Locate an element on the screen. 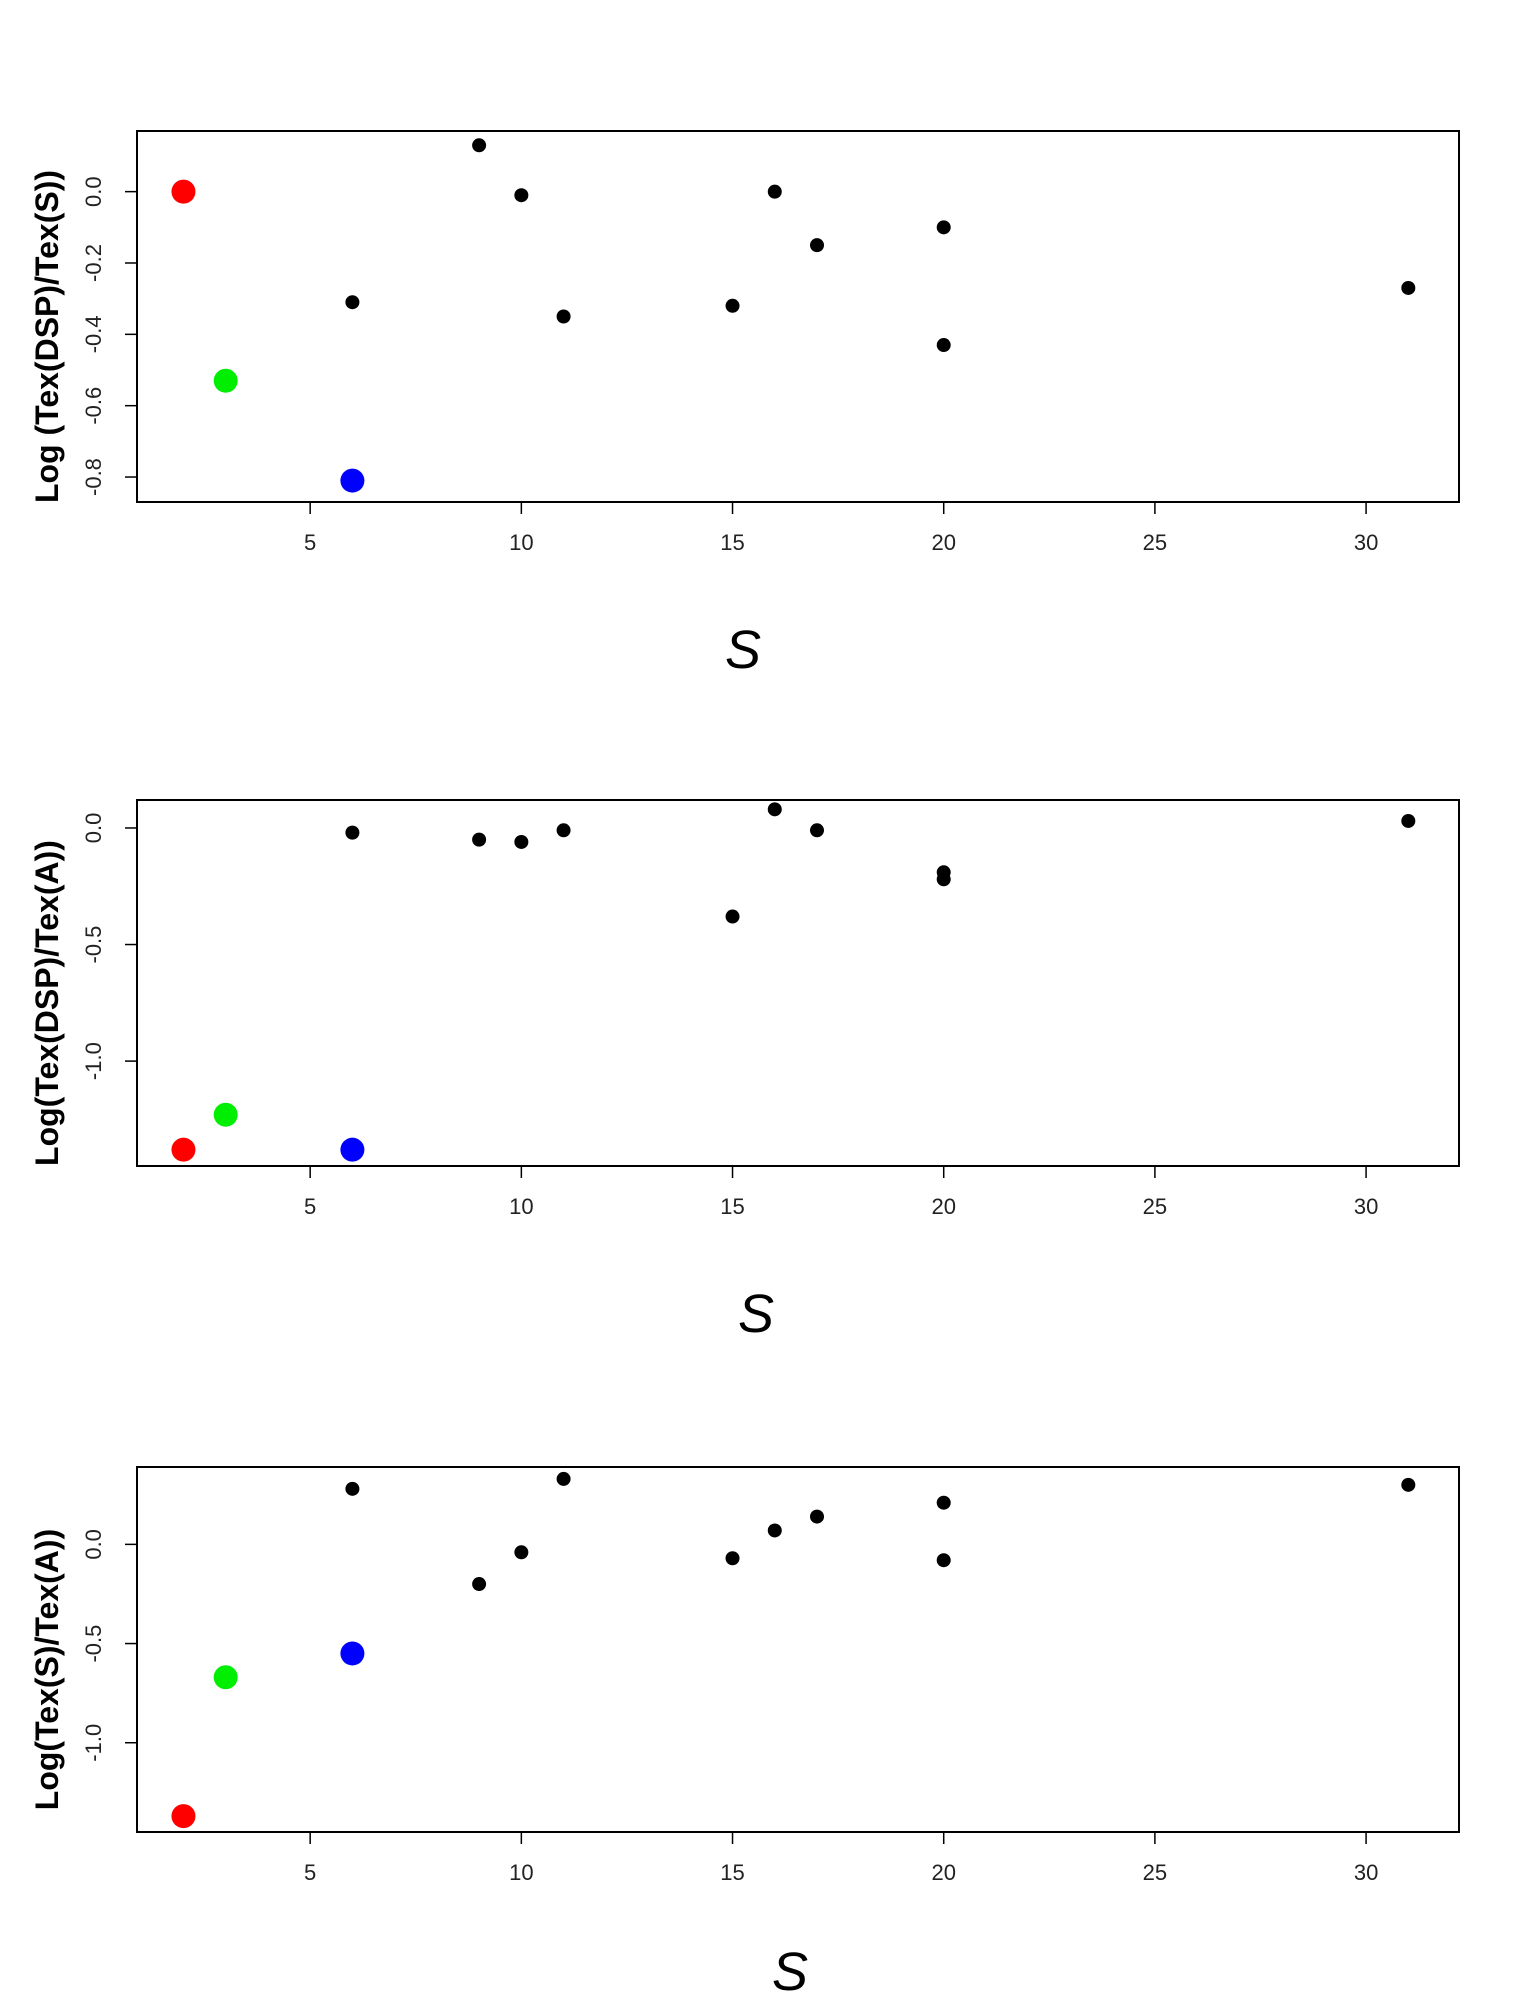  y-tick-label: -0.2 is located at coordinates (93, 263).